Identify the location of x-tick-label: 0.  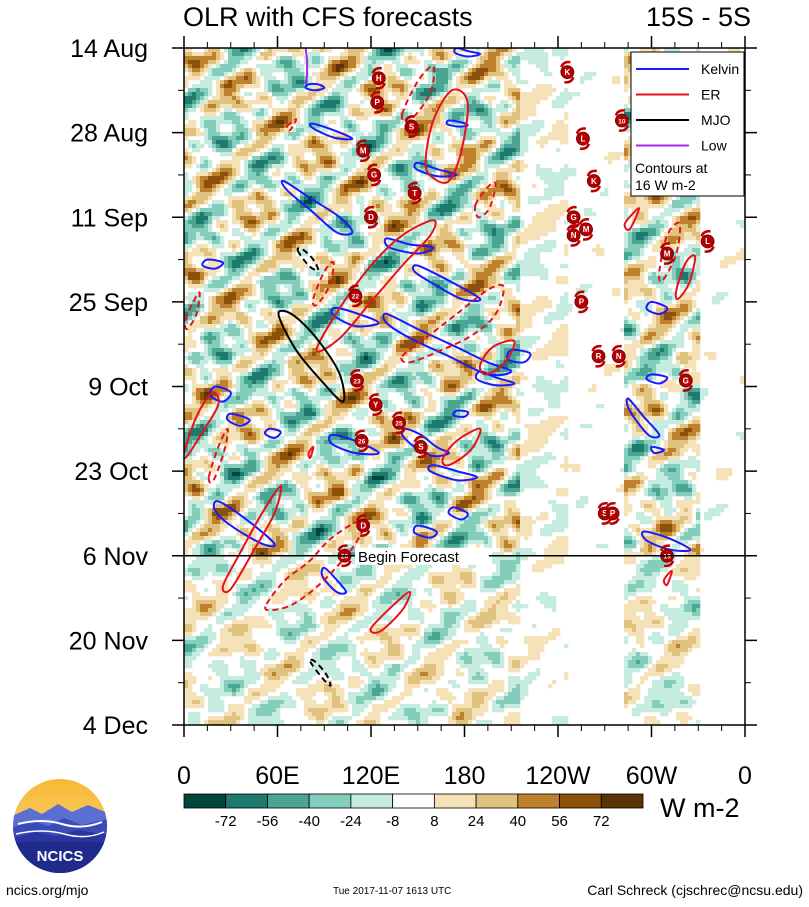
(184, 776).